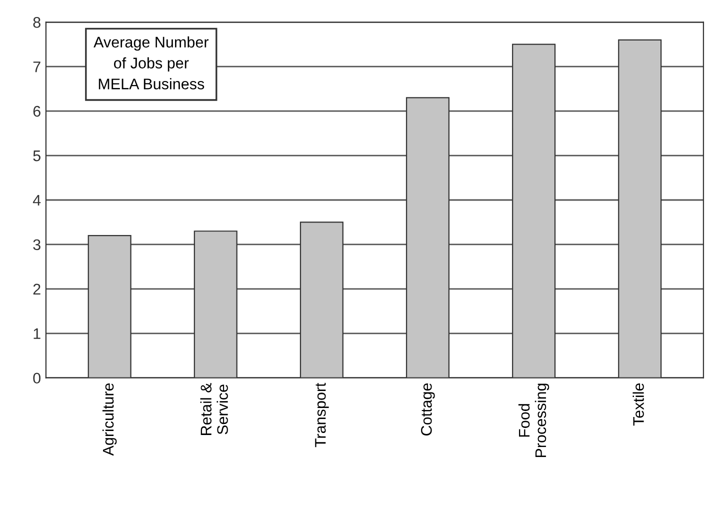 This screenshot has height=527, width=707. I want to click on x-tick-label: Retail & Service, so click(214, 408).